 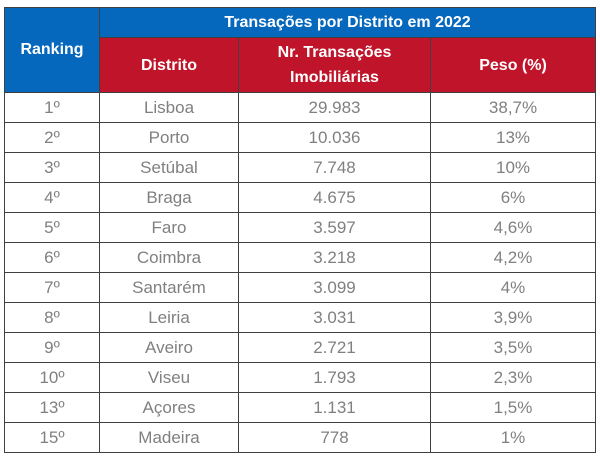 What do you see at coordinates (169, 347) in the screenshot?
I see `cell-distrito: Aveiro` at bounding box center [169, 347].